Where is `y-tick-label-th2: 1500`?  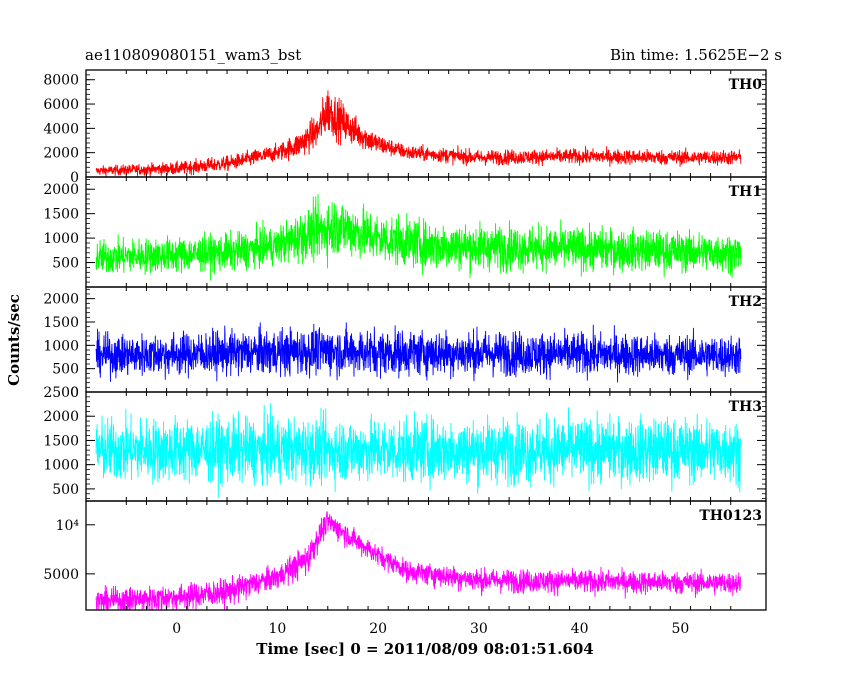 y-tick-label-th2: 1500 is located at coordinates (61, 323).